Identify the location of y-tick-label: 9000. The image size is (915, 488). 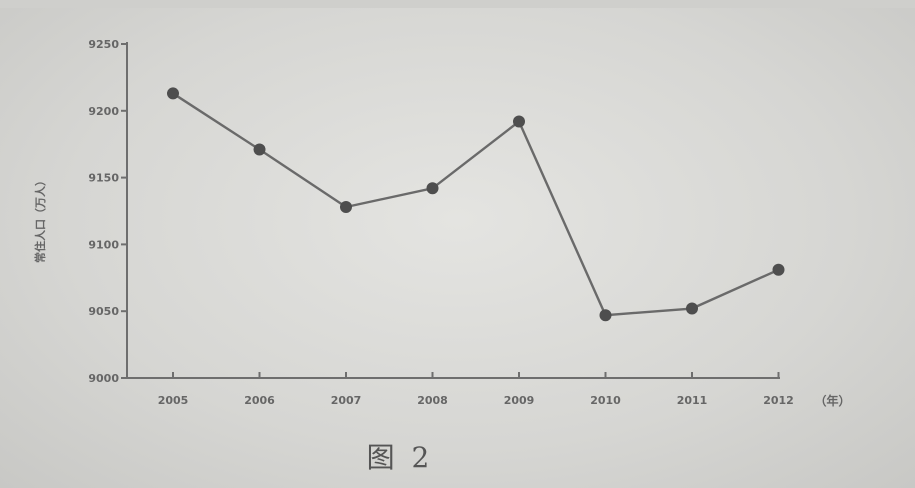
(103, 378).